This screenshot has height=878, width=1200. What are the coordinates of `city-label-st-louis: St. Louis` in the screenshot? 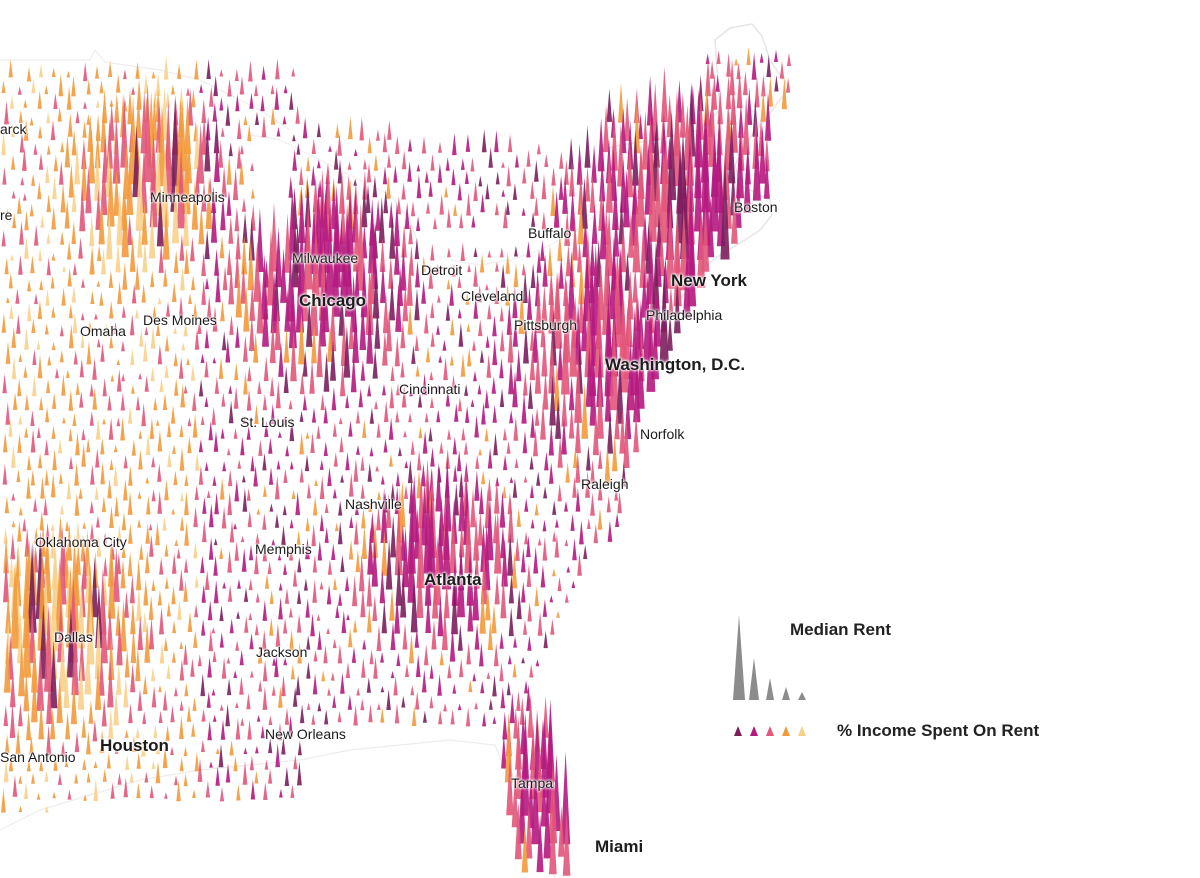 It's located at (267, 422).